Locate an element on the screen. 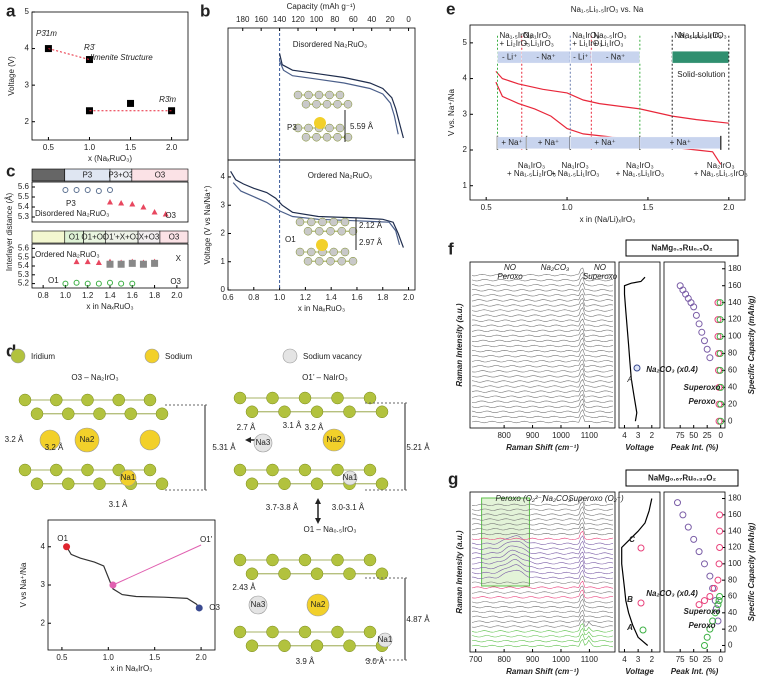 This screenshot has height=679, width=760. y2-tick-label: 20 is located at coordinates (732, 628).